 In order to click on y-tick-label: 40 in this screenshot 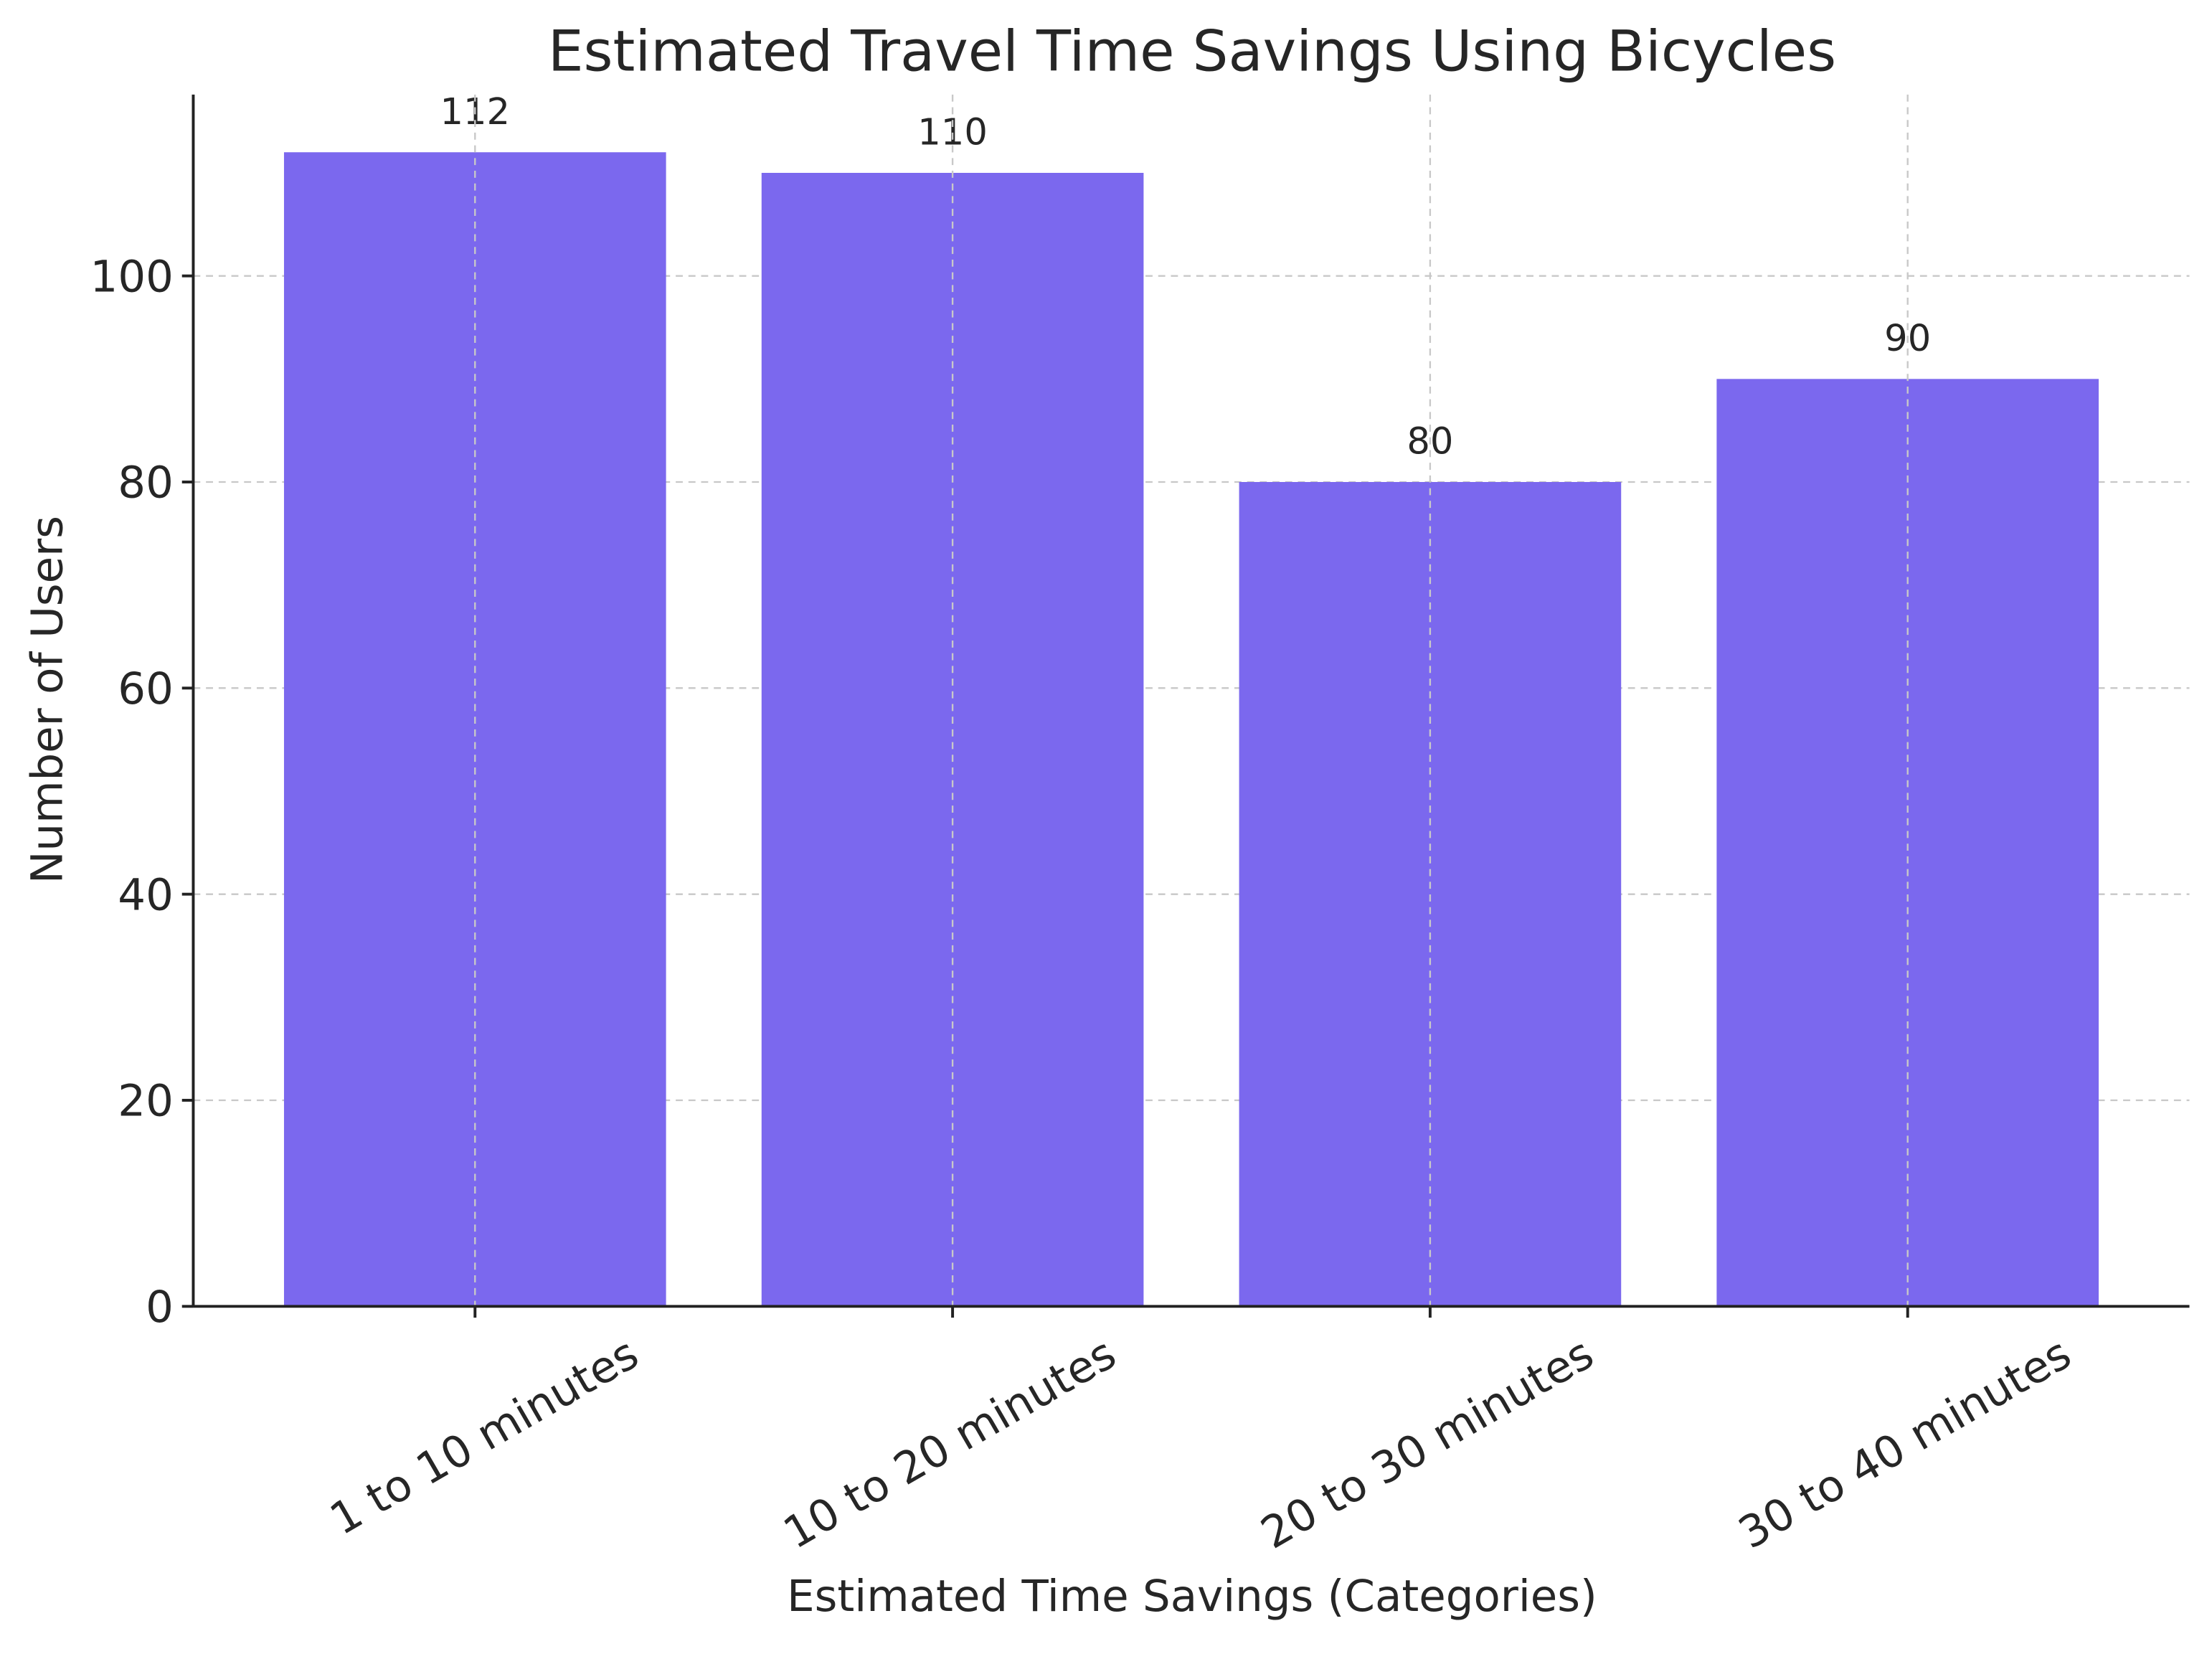, I will do `click(146, 894)`.